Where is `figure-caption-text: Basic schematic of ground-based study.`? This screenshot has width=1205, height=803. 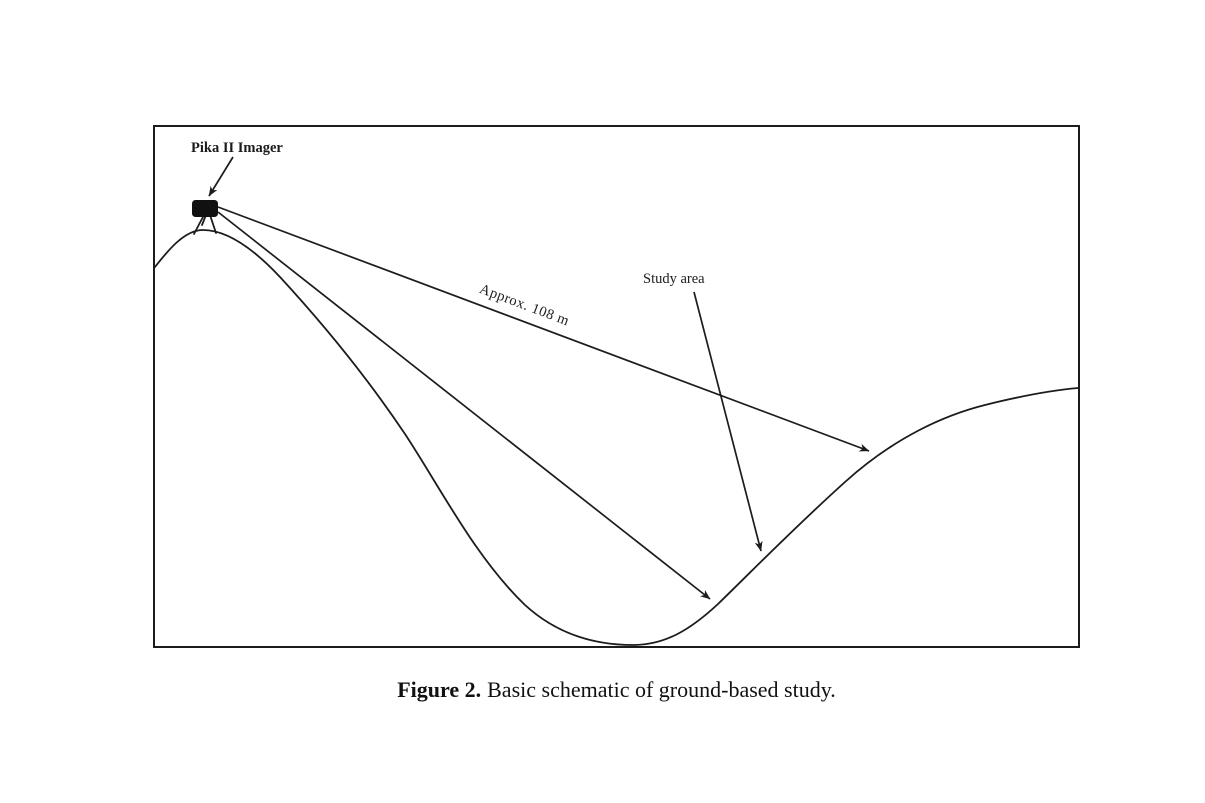 figure-caption-text: Basic schematic of ground-based study. is located at coordinates (661, 689).